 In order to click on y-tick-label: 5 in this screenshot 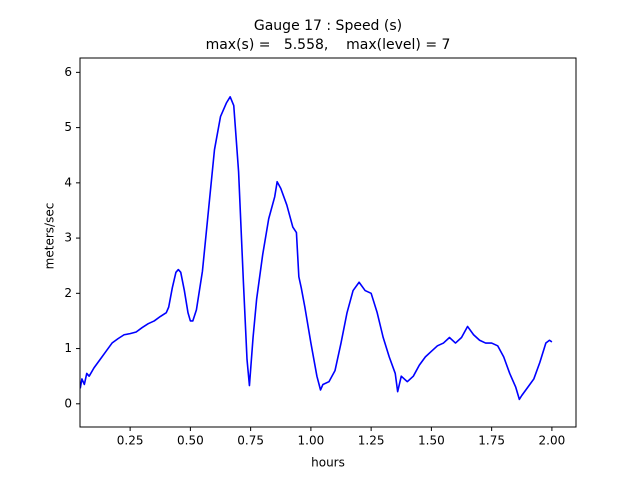, I will do `click(68, 127)`.